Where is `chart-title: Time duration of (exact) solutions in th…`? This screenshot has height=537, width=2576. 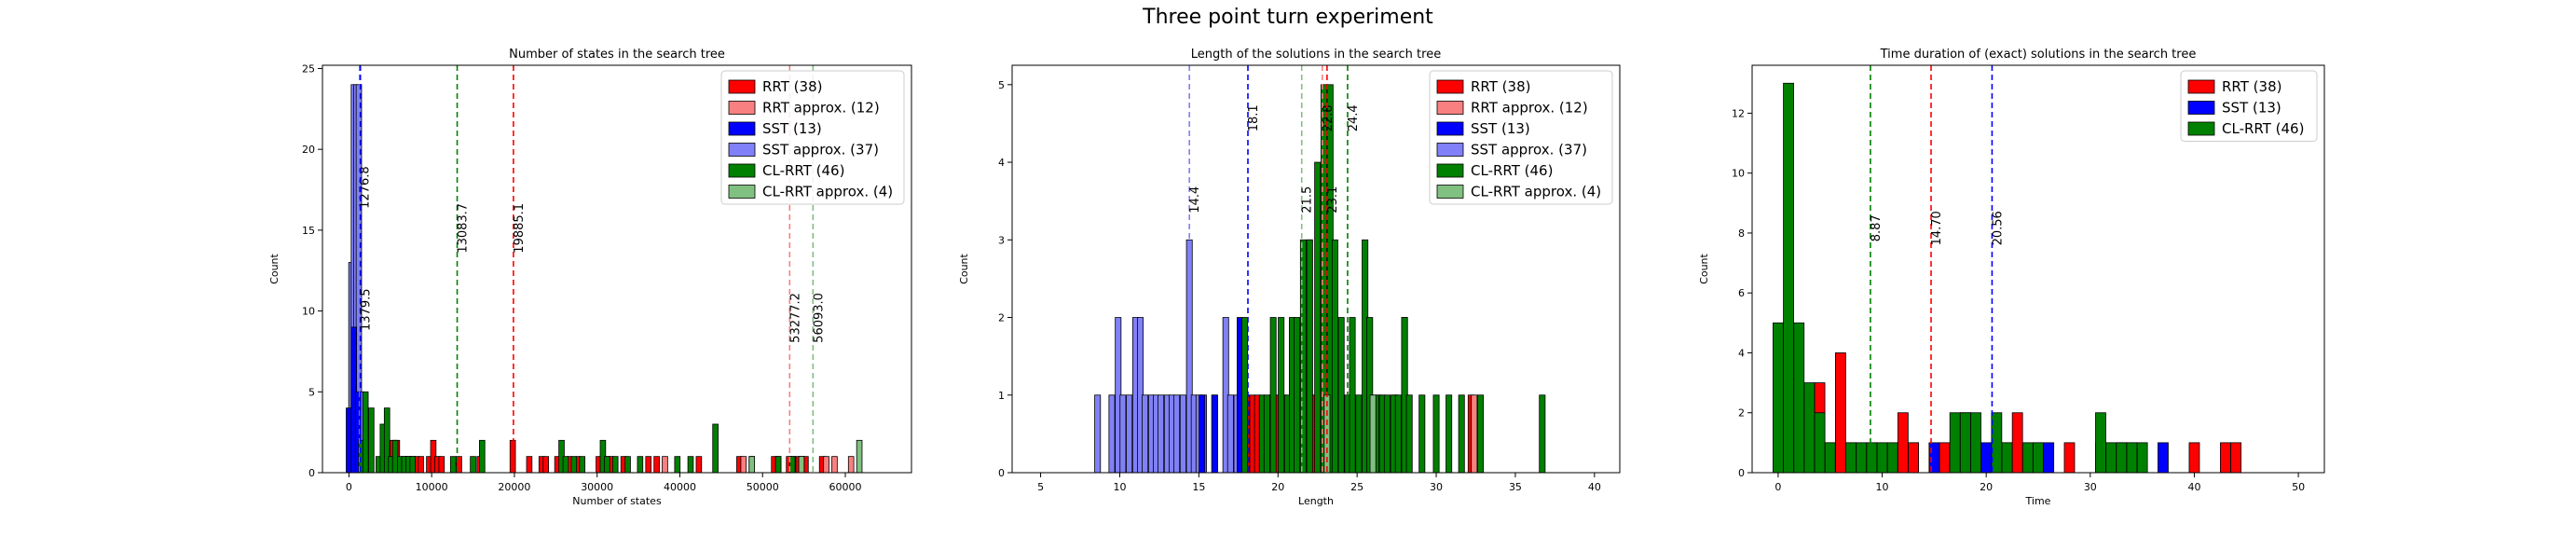
chart-title: Time duration of (exact) solutions in th… is located at coordinates (2039, 55).